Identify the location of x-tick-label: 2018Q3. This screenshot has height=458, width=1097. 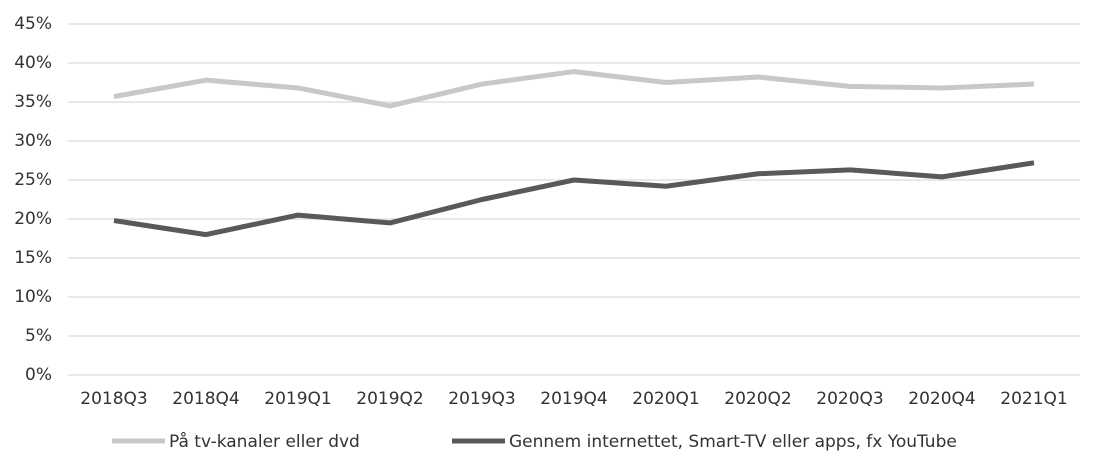
(113, 399).